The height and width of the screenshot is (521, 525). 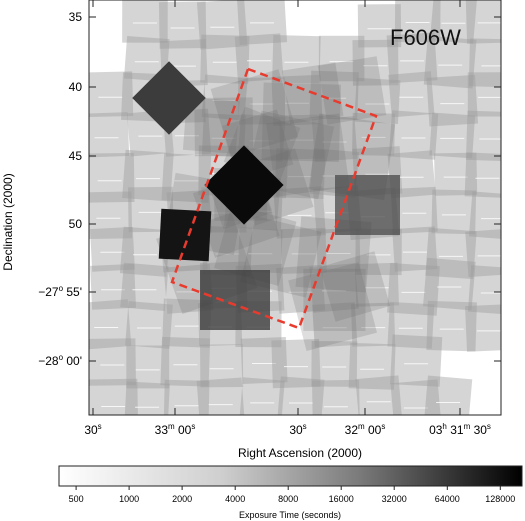 I want to click on y-tick-label: 45, so click(x=76, y=156).